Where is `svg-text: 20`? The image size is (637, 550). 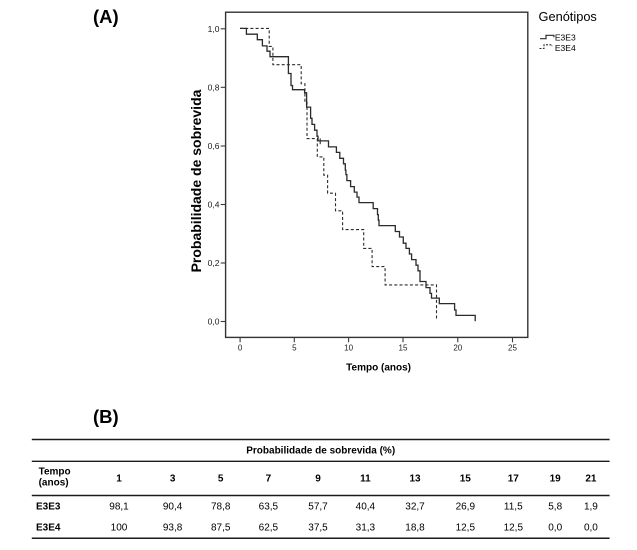
svg-text: 20 is located at coordinates (457, 348).